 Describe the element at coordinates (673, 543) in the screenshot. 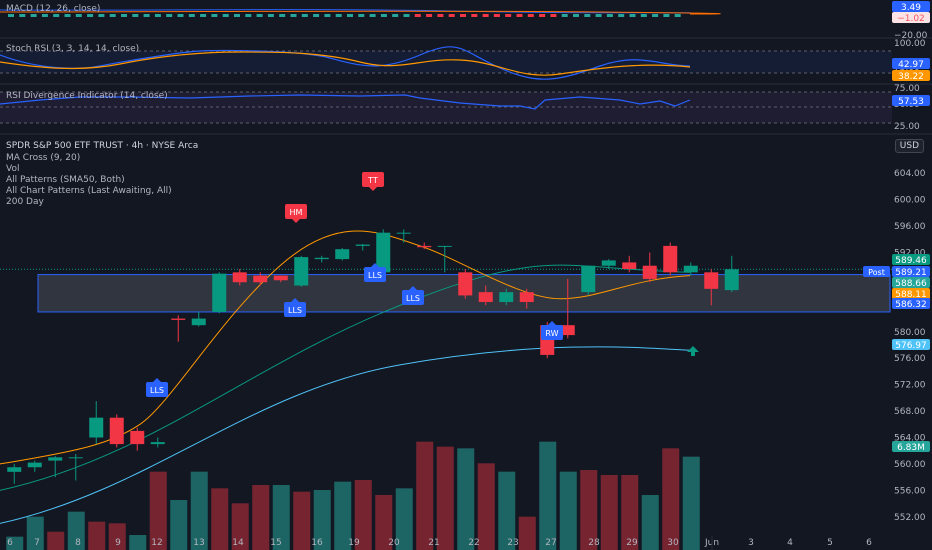

I see `time-axis-tick: 30` at that location.